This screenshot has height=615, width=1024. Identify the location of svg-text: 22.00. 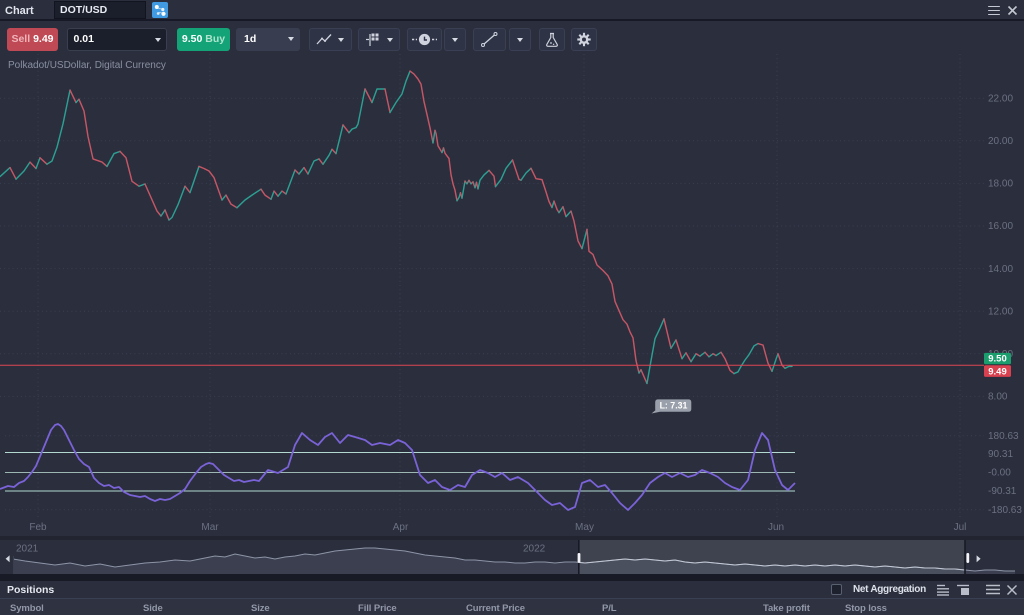
(1000, 98).